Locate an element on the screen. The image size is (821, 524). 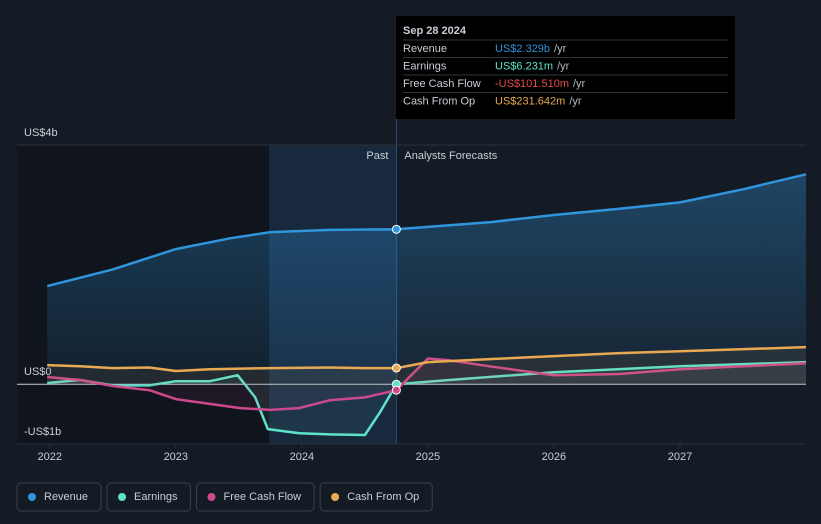
y-tick-label: -US$1b is located at coordinates (42, 432).